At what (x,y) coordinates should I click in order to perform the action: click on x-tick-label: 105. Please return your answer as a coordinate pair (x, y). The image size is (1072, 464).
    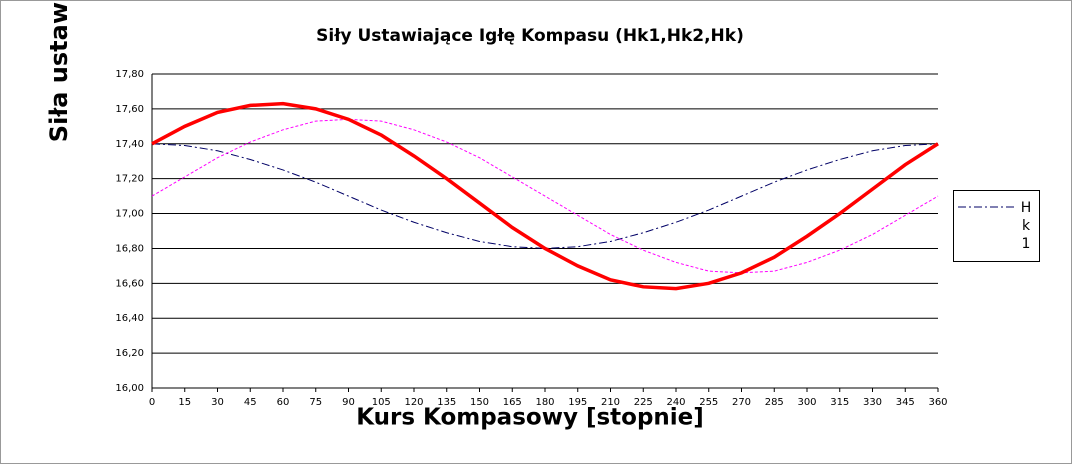
    Looking at the image, I should click on (381, 402).